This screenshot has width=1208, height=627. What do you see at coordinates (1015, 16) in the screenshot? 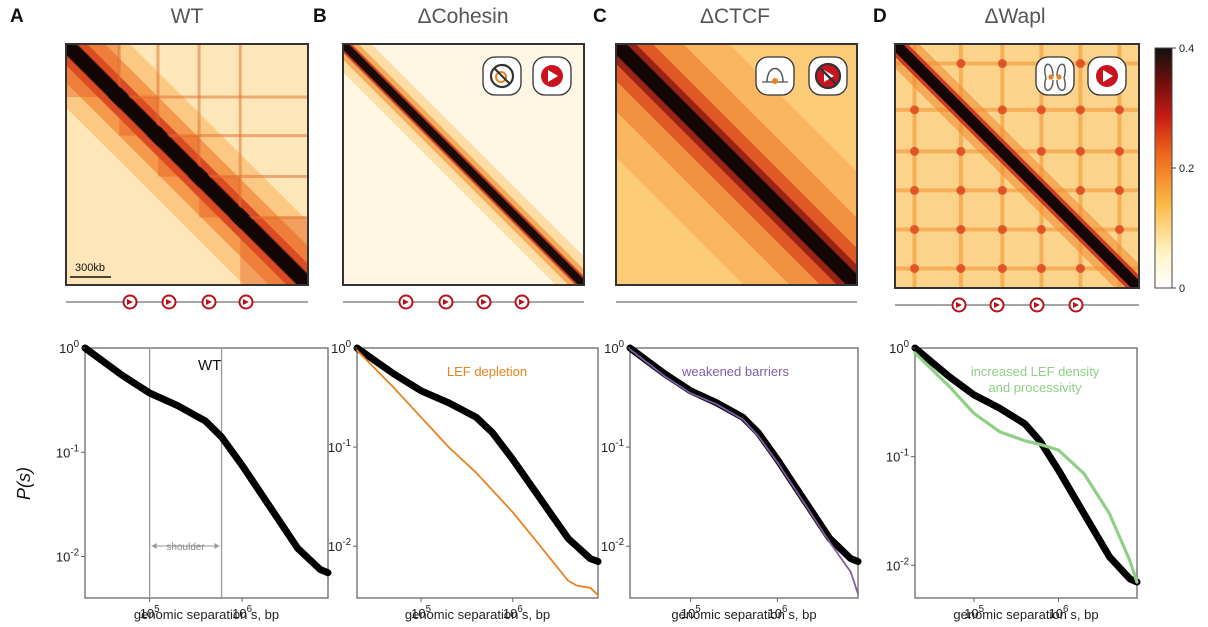
I see `panel-title-d: ΔWapl` at bounding box center [1015, 16].